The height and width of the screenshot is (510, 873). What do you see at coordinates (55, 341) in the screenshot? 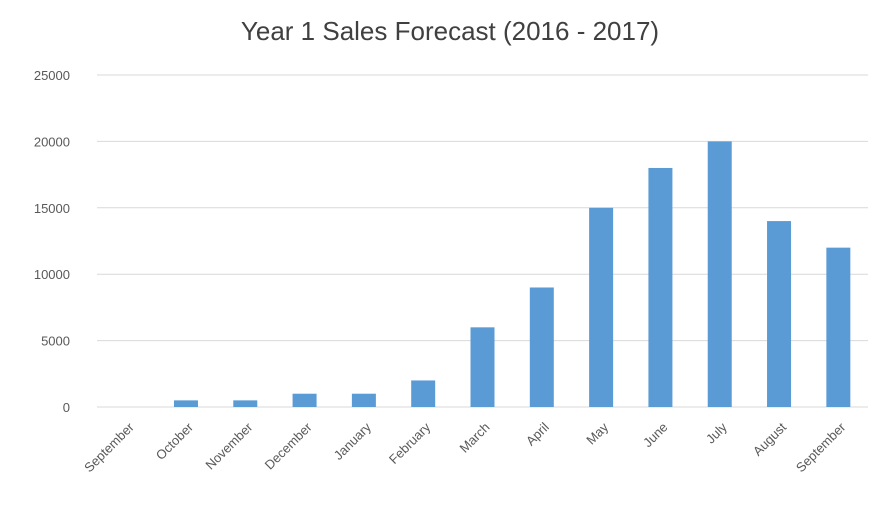
I see `y-tick-label: 5000` at bounding box center [55, 341].